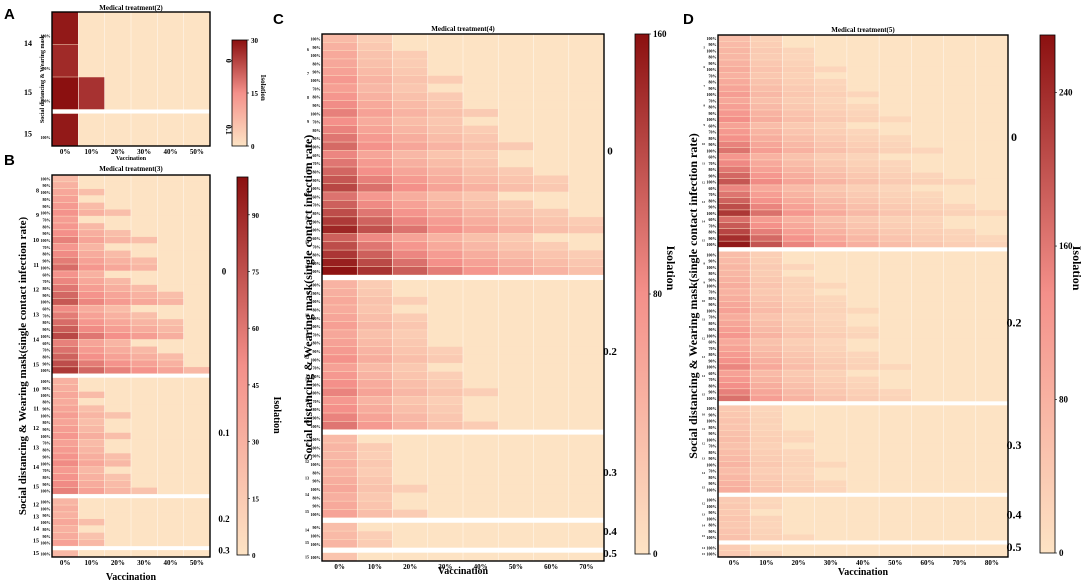 This screenshot has width=1084, height=585. What do you see at coordinates (410, 567) in the screenshot?
I see `x-tick-label: 20%` at bounding box center [410, 567].